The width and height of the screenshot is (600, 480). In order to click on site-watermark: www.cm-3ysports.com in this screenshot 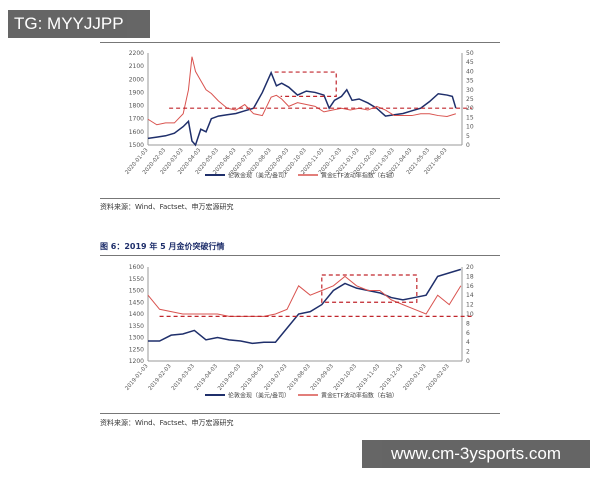, I will do `click(476, 454)`.